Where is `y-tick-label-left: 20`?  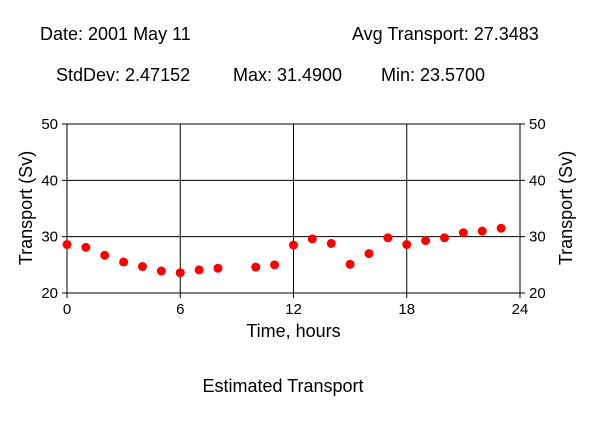
y-tick-label-left: 20 is located at coordinates (49, 293).